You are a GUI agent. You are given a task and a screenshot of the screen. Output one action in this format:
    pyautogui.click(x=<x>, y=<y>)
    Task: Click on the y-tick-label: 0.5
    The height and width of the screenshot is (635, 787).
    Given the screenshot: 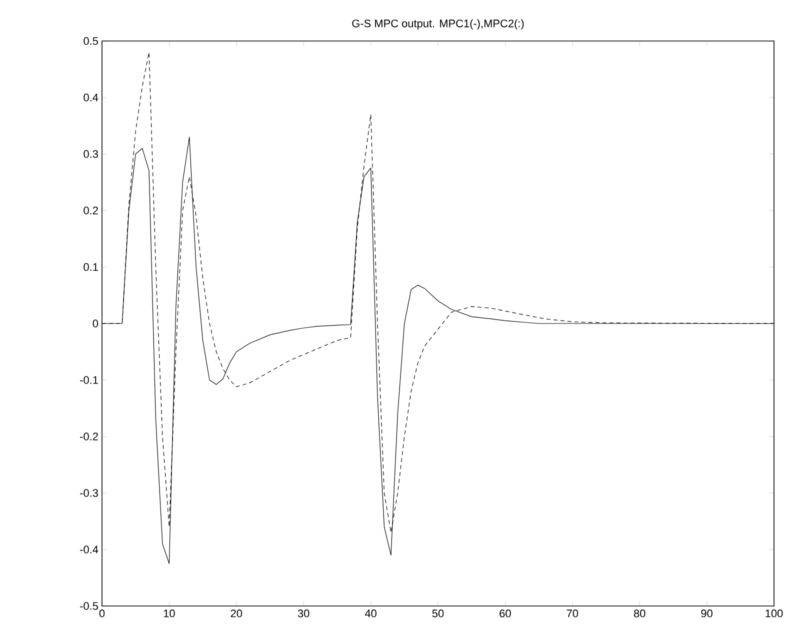 What is the action you would take?
    pyautogui.click(x=91, y=41)
    